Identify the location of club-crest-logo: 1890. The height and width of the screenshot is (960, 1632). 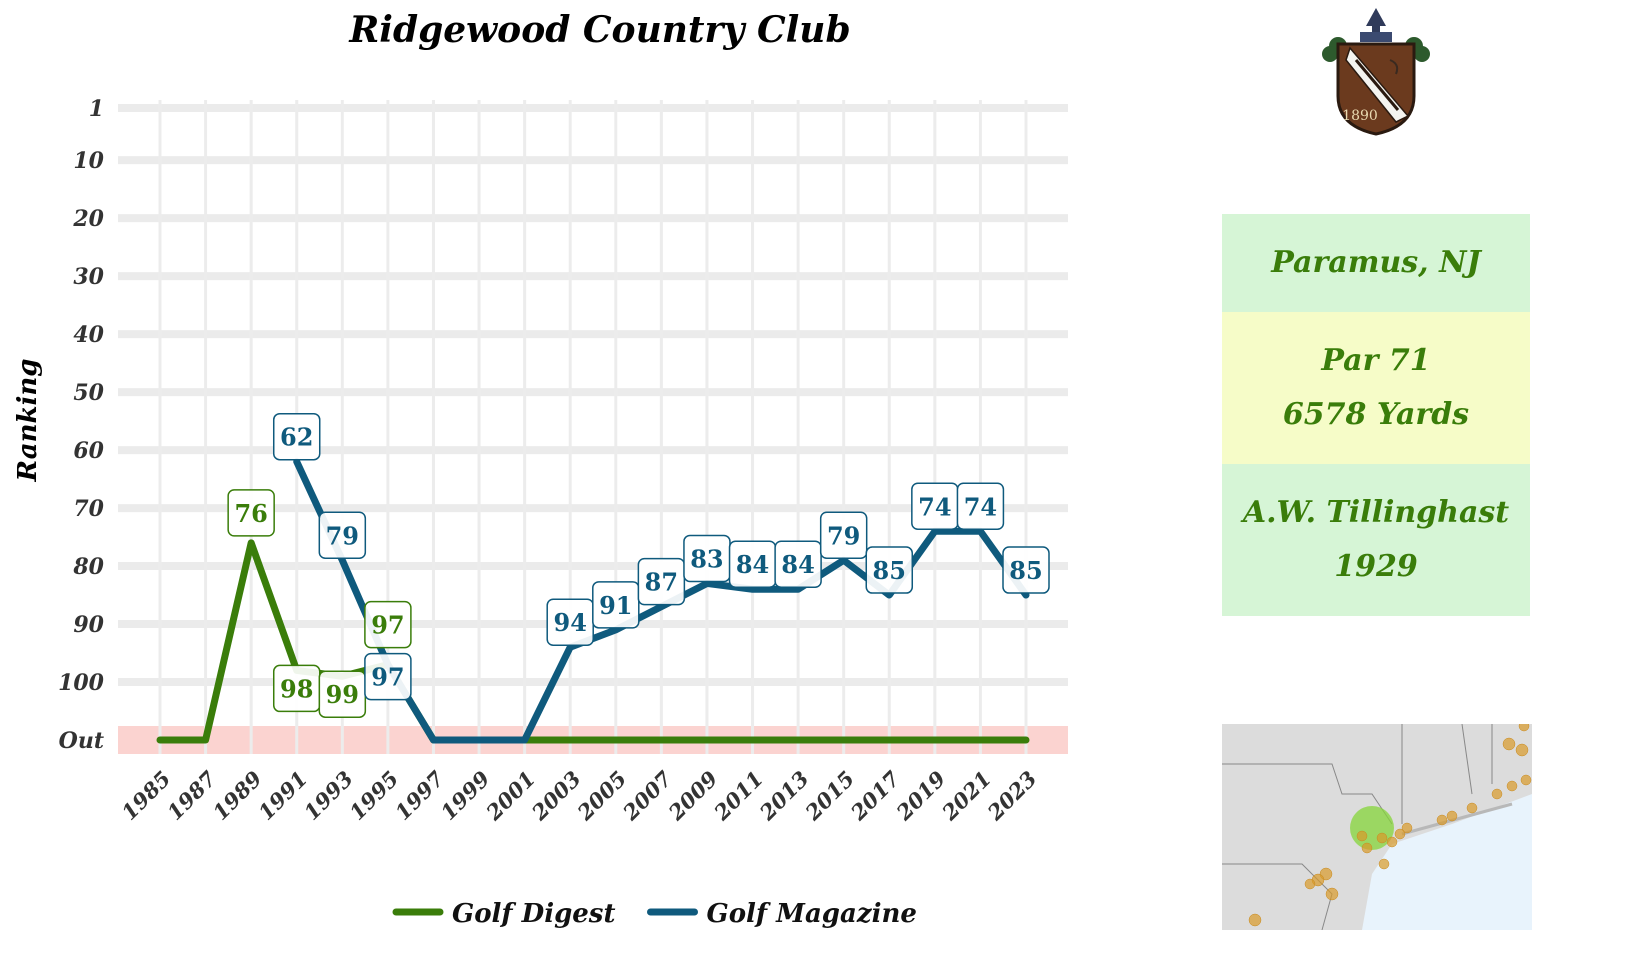
(1376, 72).